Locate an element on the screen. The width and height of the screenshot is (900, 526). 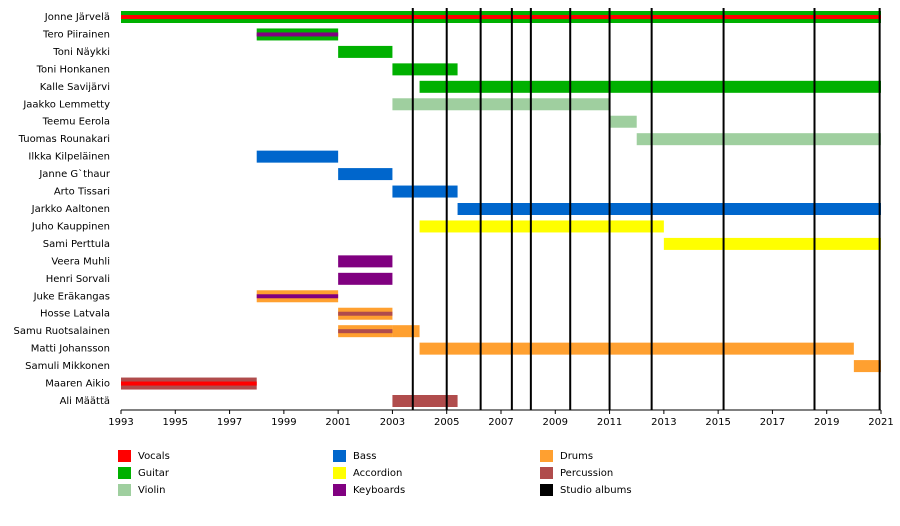
legend-label: Guitar is located at coordinates (154, 473).